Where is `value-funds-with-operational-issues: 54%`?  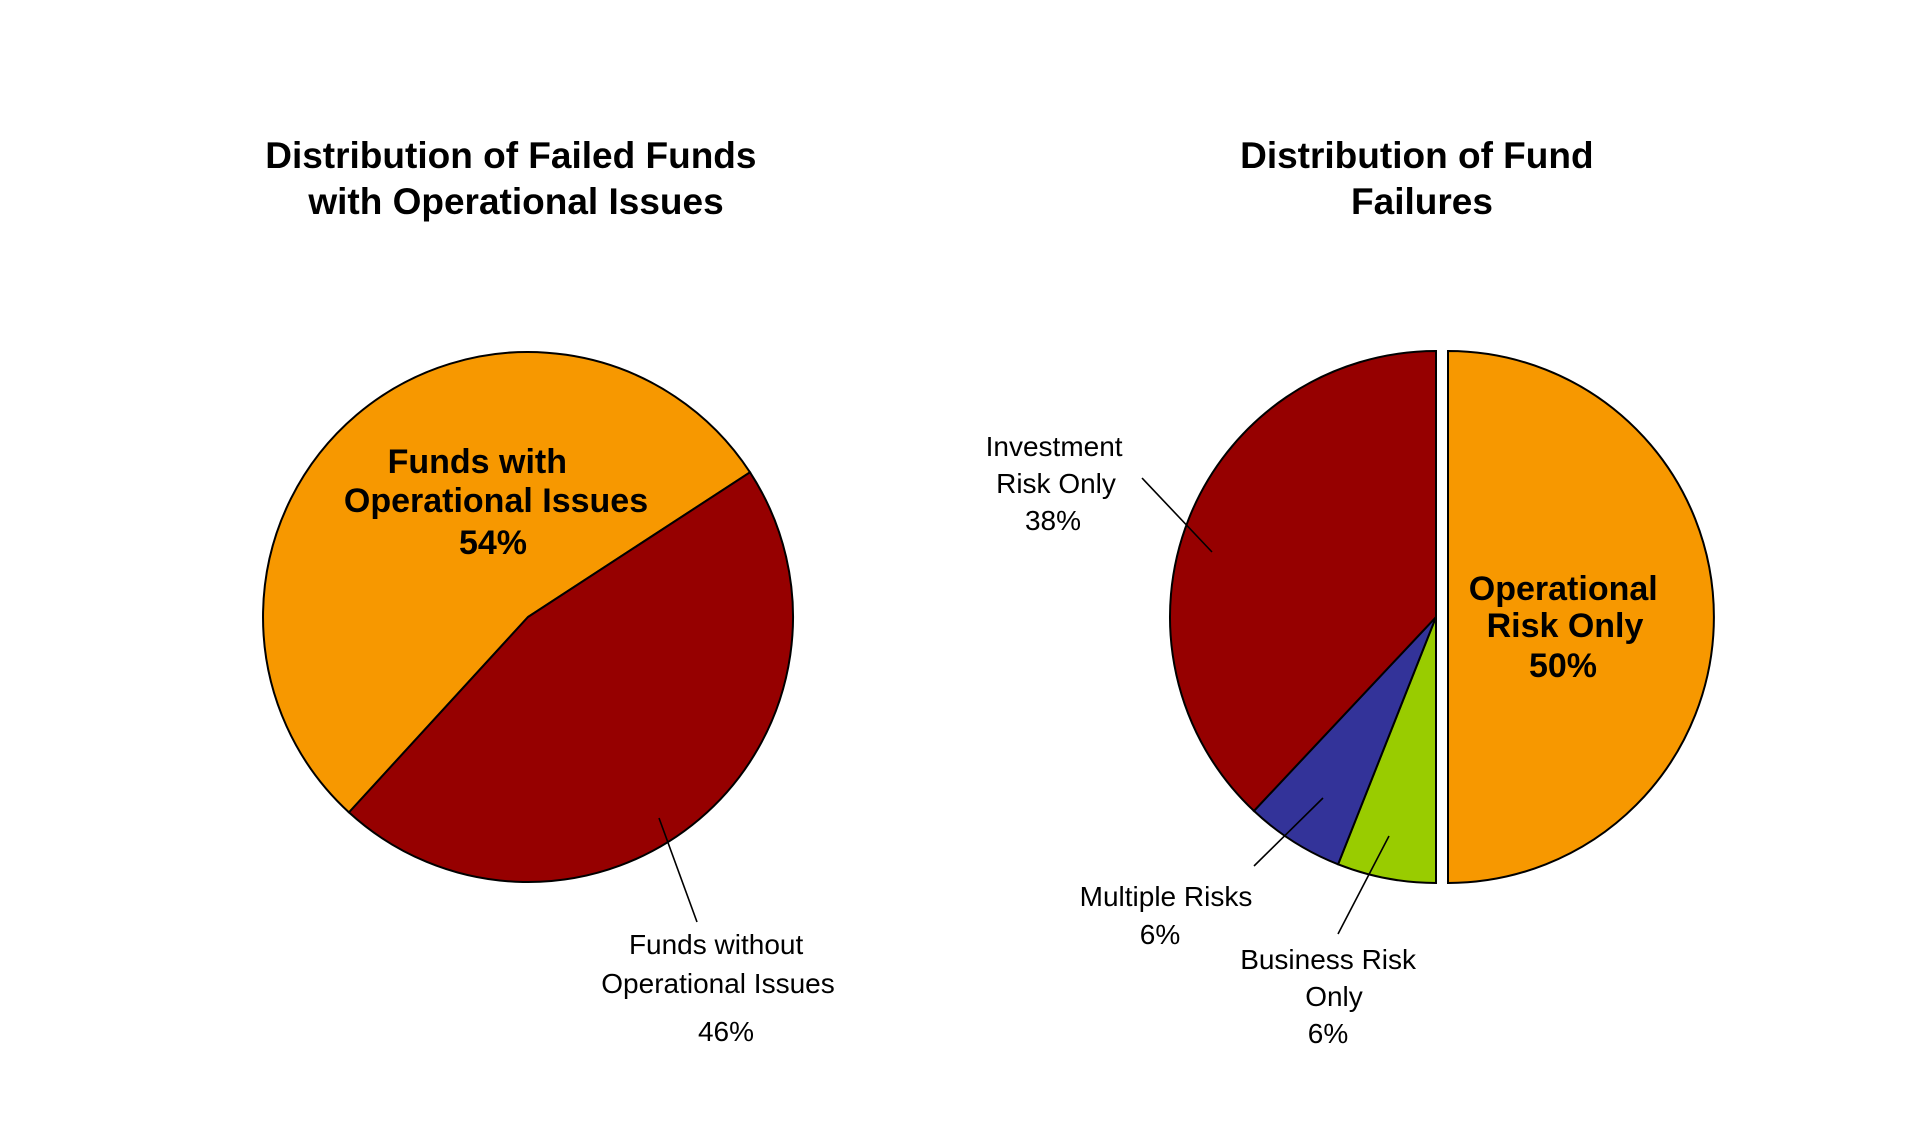 value-funds-with-operational-issues: 54% is located at coordinates (493, 543).